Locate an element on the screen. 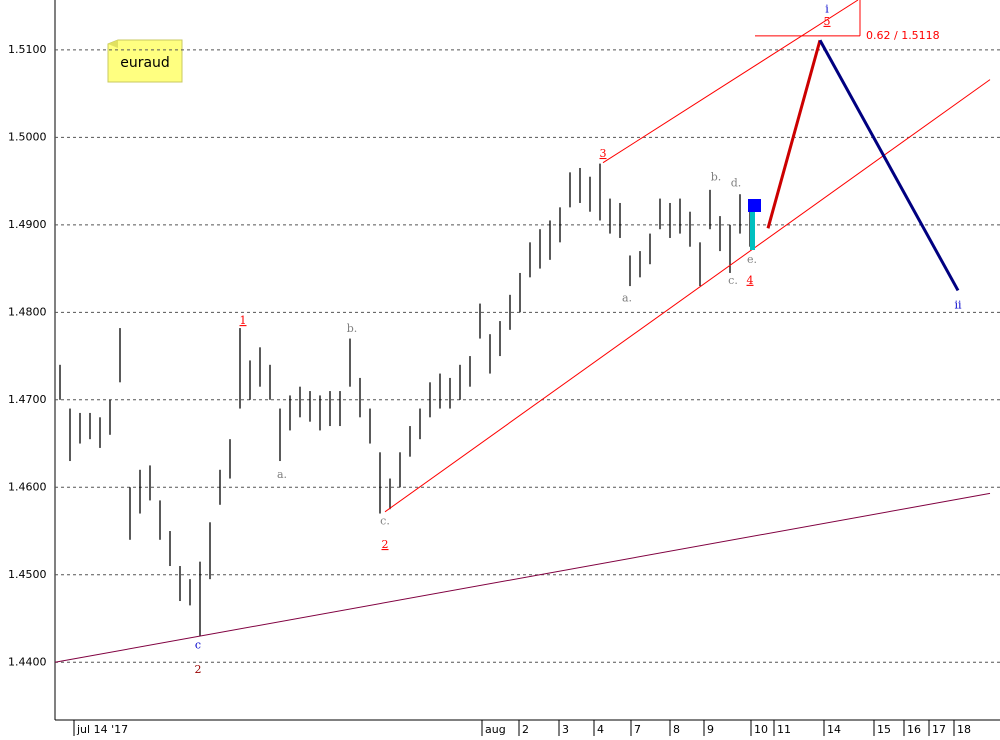 This screenshot has height=740, width=1000. symbol-label: euraud is located at coordinates (145, 63).